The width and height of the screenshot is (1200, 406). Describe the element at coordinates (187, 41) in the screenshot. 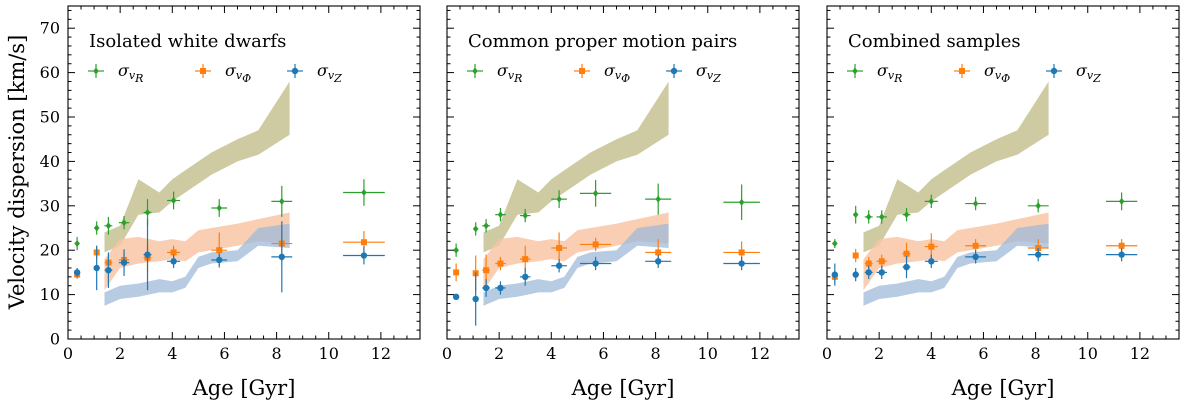

I see `panel-title: Isolated white dwarfs` at that location.